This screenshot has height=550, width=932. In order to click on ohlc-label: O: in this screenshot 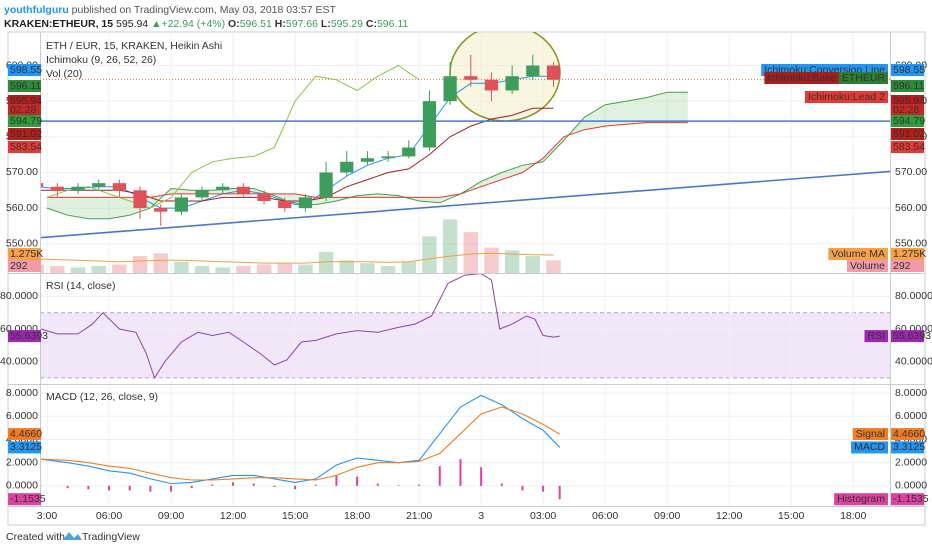, I will do `click(234, 24)`.